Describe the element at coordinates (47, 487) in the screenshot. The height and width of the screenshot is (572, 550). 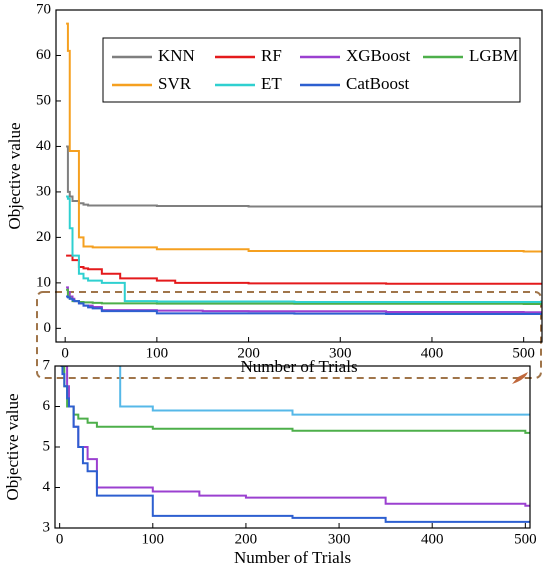
I see `y-tick-label: 4` at that location.